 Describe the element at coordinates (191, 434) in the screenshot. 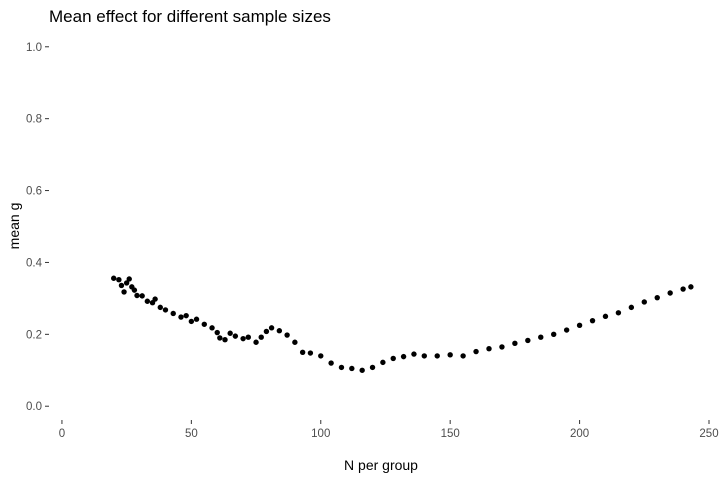

I see `x-tick-label: 50` at that location.